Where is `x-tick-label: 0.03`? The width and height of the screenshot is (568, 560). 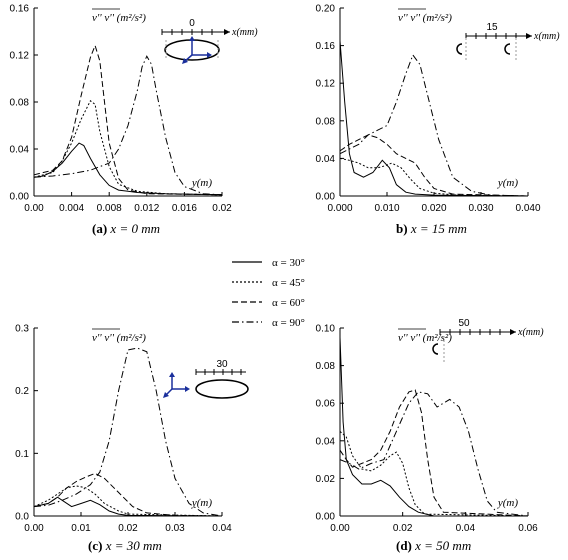 x-tick-label: 0.03 is located at coordinates (175, 528).